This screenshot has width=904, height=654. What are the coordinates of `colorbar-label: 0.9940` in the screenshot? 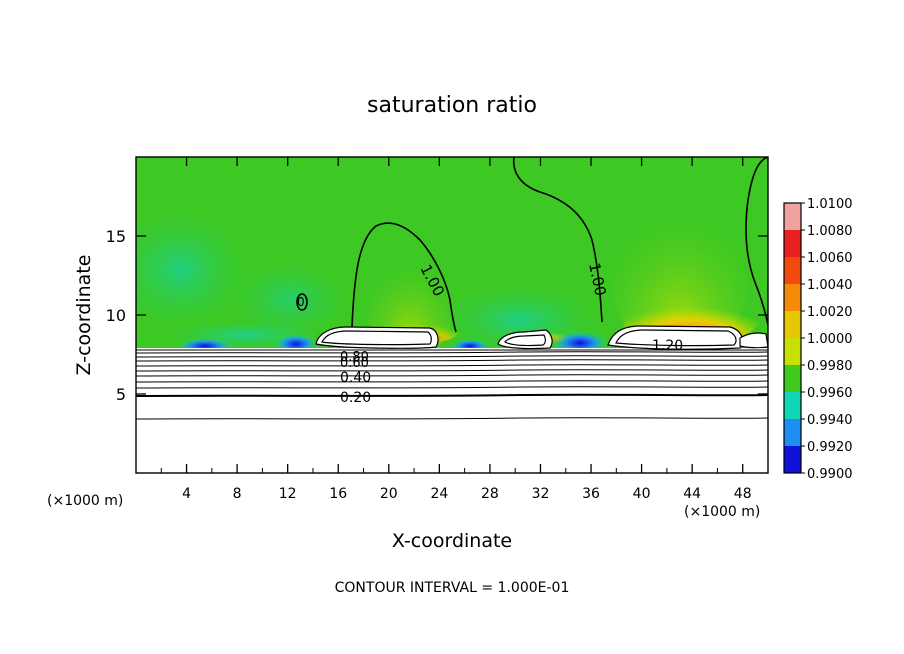 It's located at (830, 420).